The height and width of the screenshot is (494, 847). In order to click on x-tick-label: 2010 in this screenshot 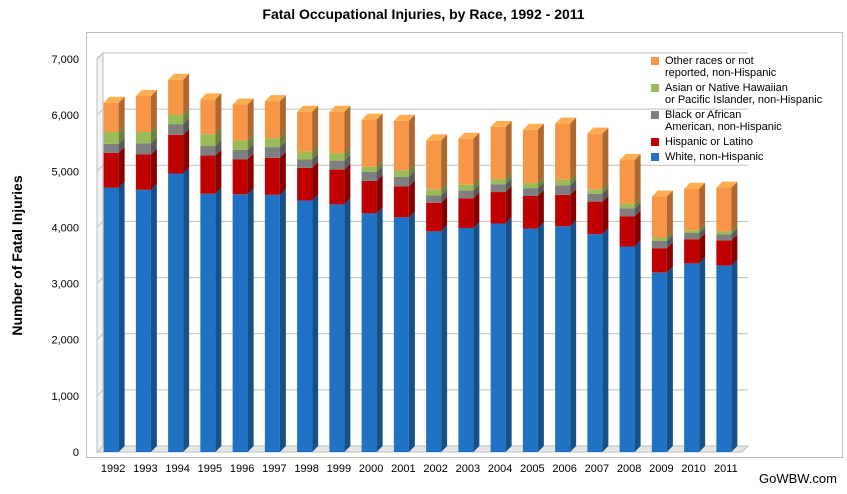, I will do `click(693, 469)`.